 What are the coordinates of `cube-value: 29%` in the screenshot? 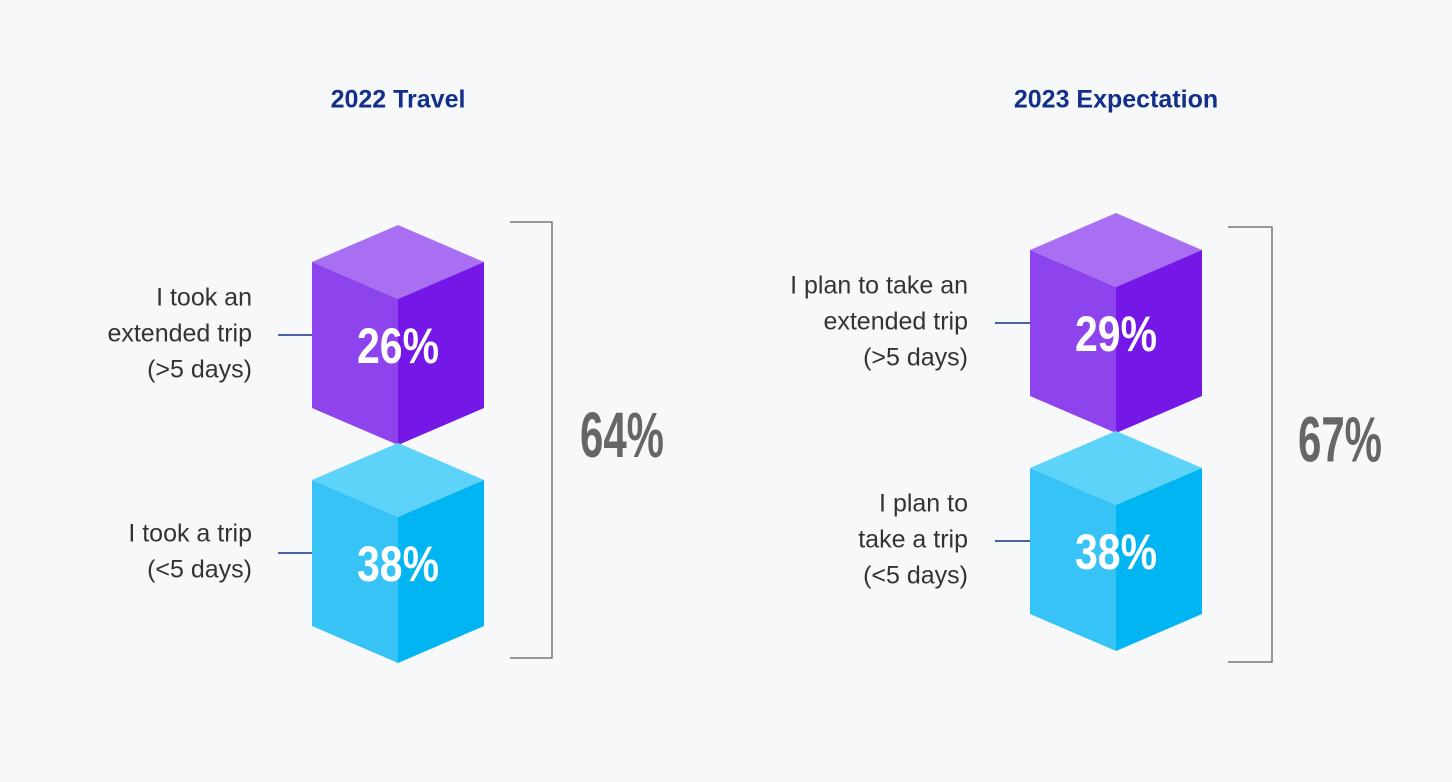 It's located at (1116, 334).